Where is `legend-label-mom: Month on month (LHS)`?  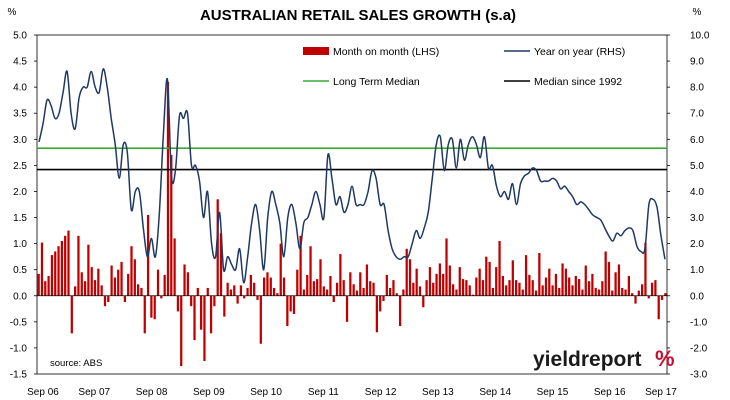 legend-label-mom: Month on month (LHS) is located at coordinates (386, 52).